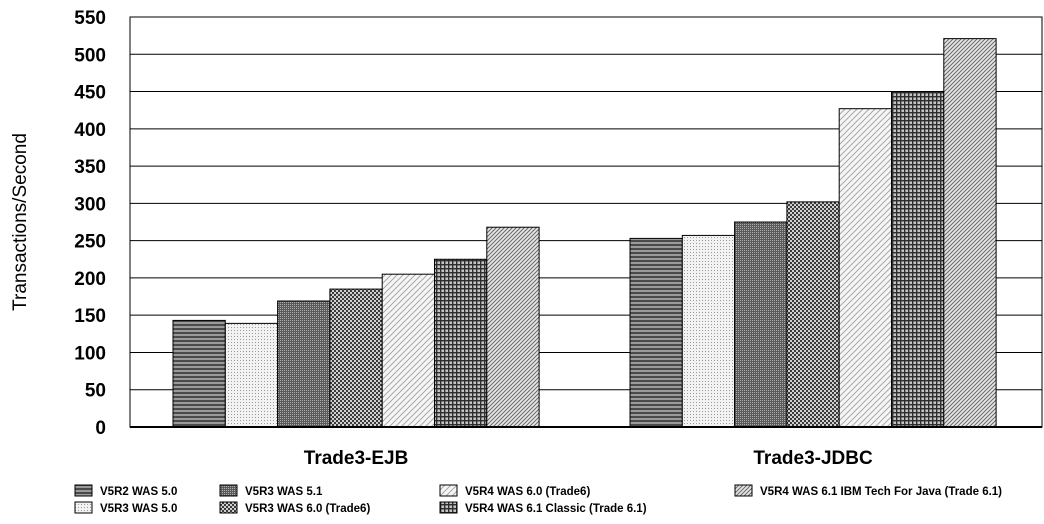  Describe the element at coordinates (556, 509) in the screenshot. I see `legend-label: V5R4 WAS 6.1 Classic (Trade 6.1)` at that location.